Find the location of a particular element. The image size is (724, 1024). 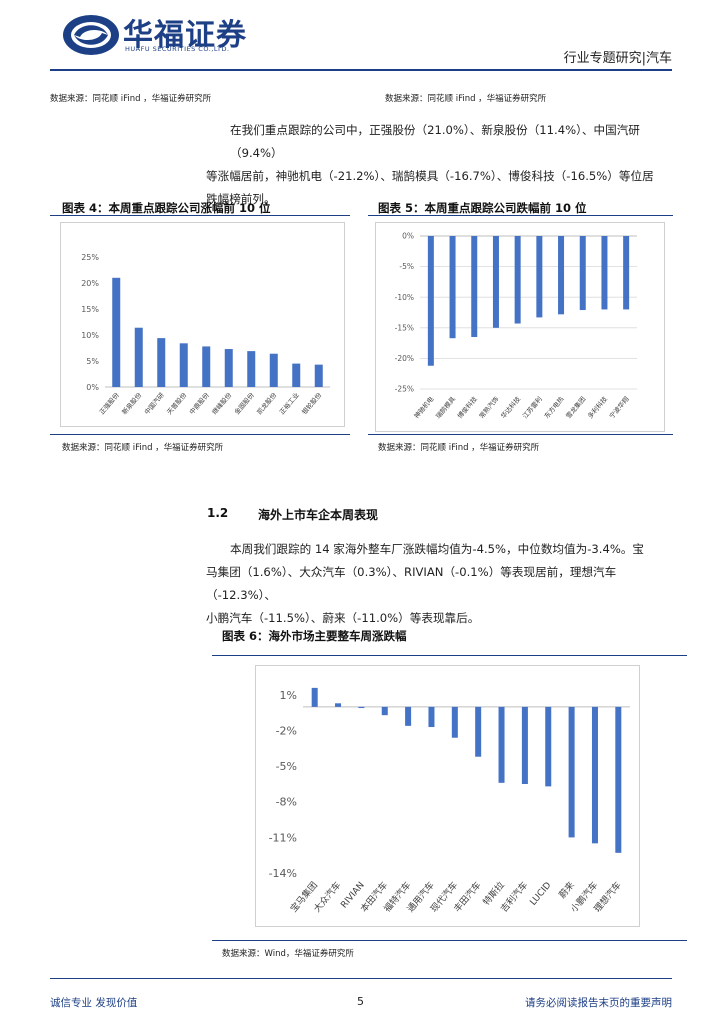

figure-4-source: 数据来源：同花顺 iFind ，华福证券研究所 is located at coordinates (143, 448).